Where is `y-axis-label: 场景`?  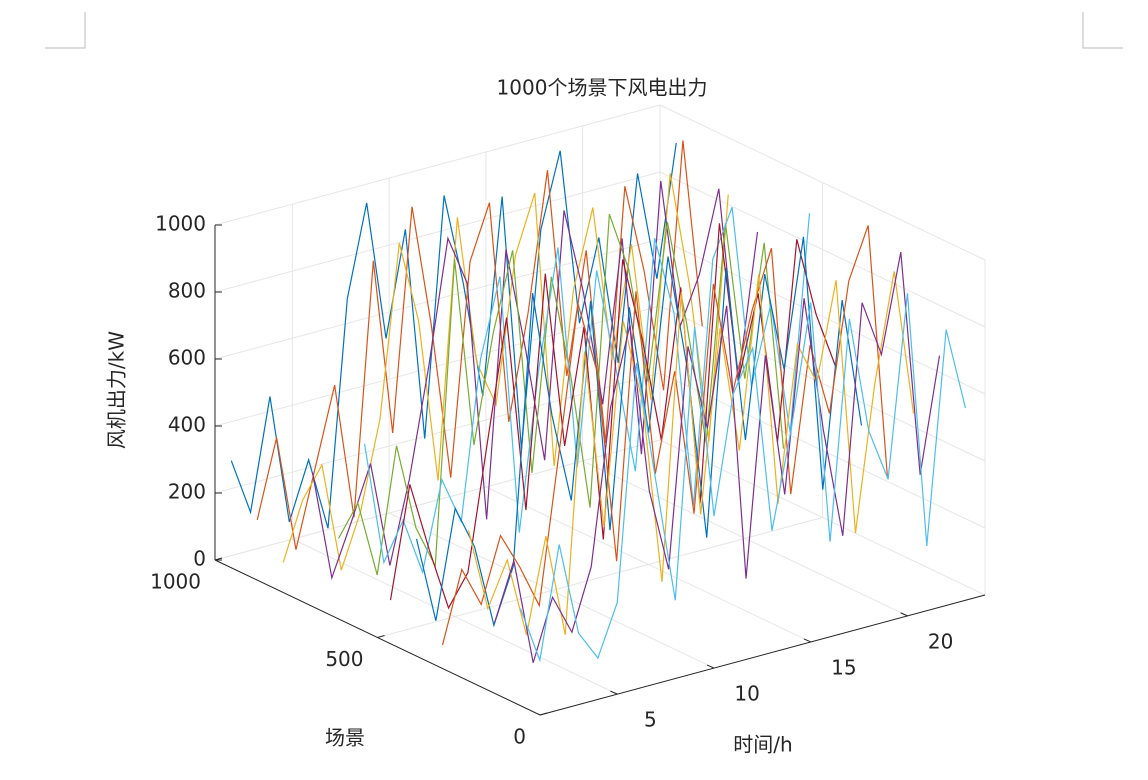 y-axis-label: 场景 is located at coordinates (345, 738).